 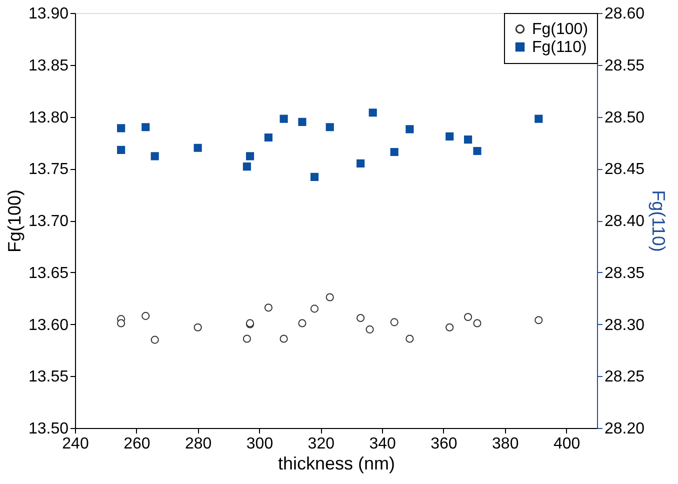 What do you see at coordinates (658, 221) in the screenshot?
I see `y2-axis-title: Fg(110)` at bounding box center [658, 221].